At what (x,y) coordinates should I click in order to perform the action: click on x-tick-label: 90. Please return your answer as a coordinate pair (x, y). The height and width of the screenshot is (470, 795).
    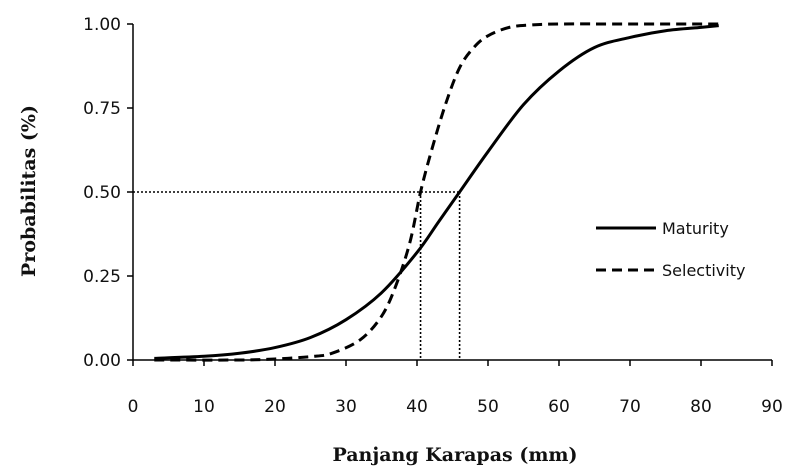
    Looking at the image, I should click on (772, 407).